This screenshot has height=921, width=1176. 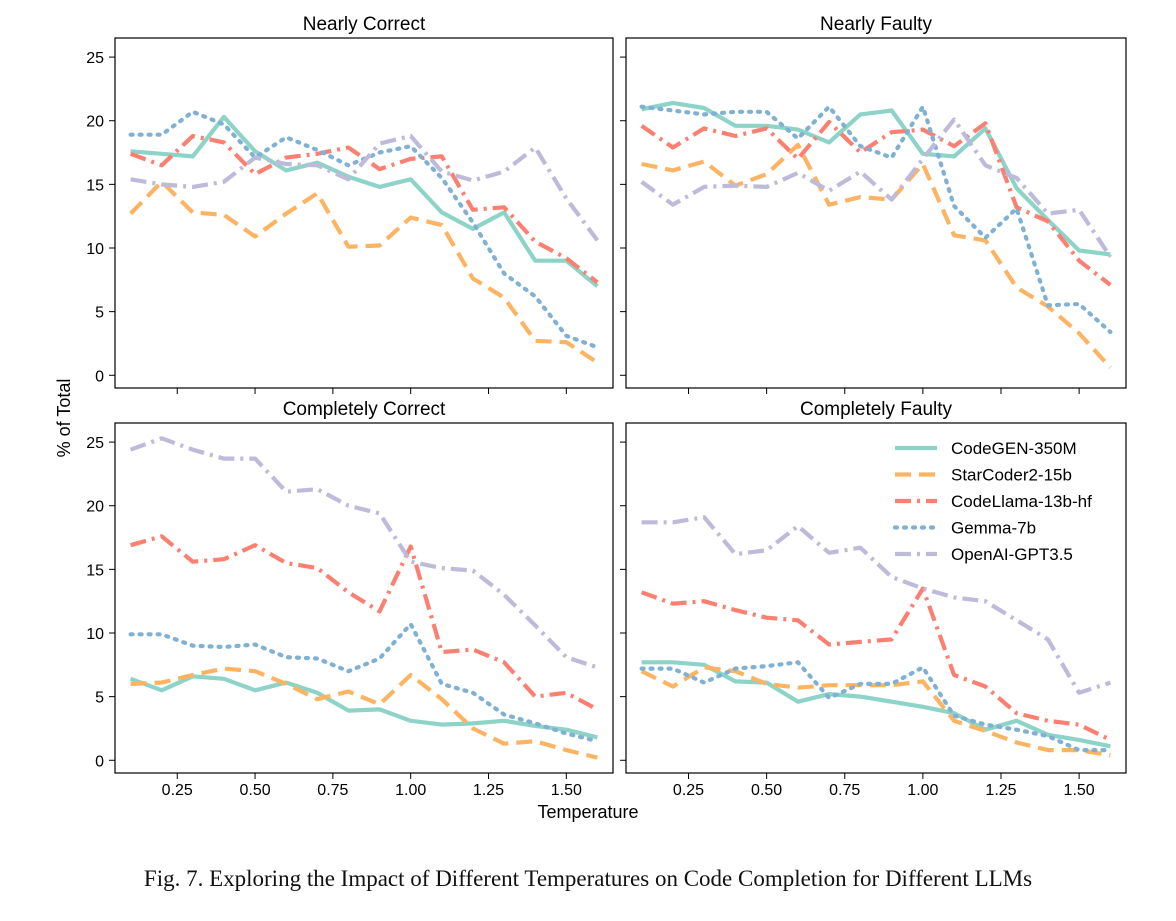 I want to click on legend-label: OpenAI-GPT3.5, so click(x=1012, y=554).